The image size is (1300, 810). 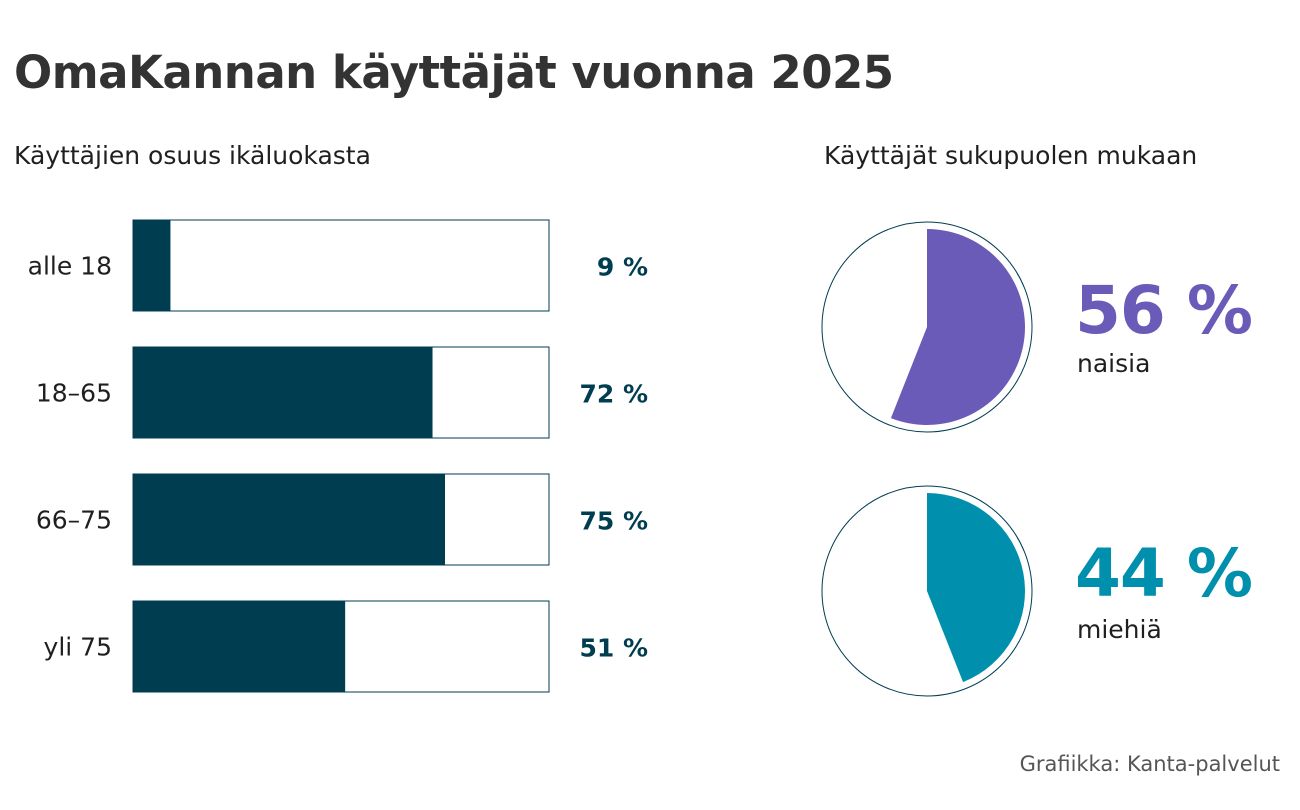 What do you see at coordinates (976, 588) in the screenshot?
I see `pie-slice-miehiä` at bounding box center [976, 588].